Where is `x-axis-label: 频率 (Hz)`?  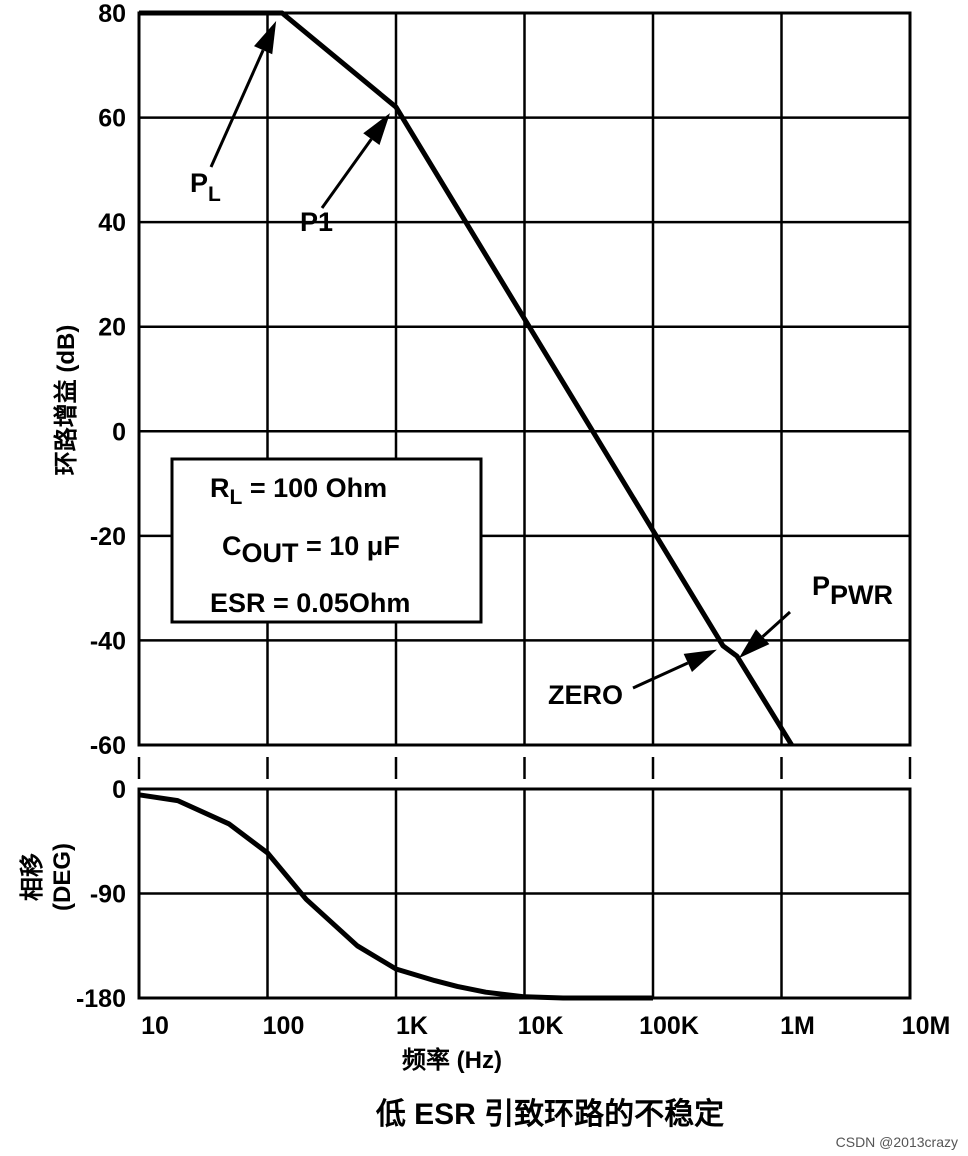 x-axis-label: 频率 (Hz) is located at coordinates (452, 1060).